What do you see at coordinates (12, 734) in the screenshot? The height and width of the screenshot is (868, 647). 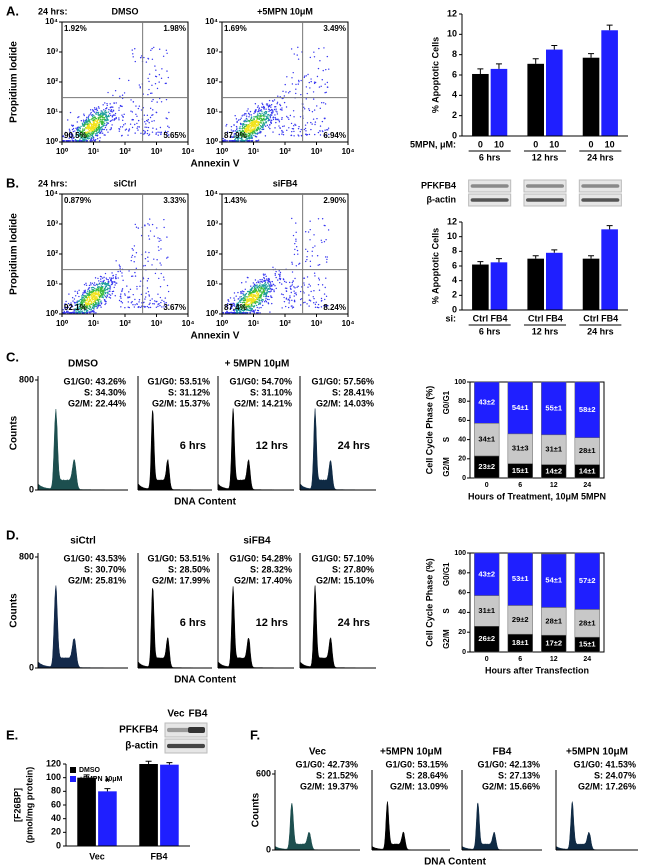 I see `panel-label: E.` at bounding box center [12, 734].